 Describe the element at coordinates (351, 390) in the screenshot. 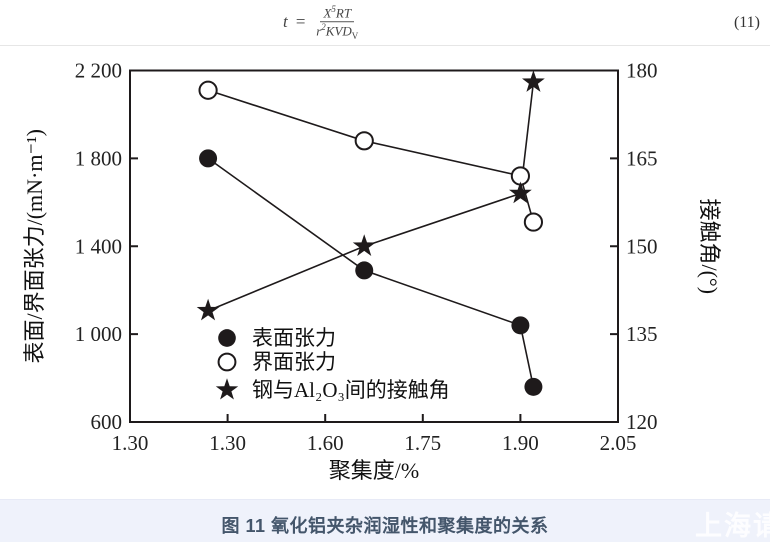

I see `legend-item-label: 钢与Al₂O₃间的接触角` at that location.